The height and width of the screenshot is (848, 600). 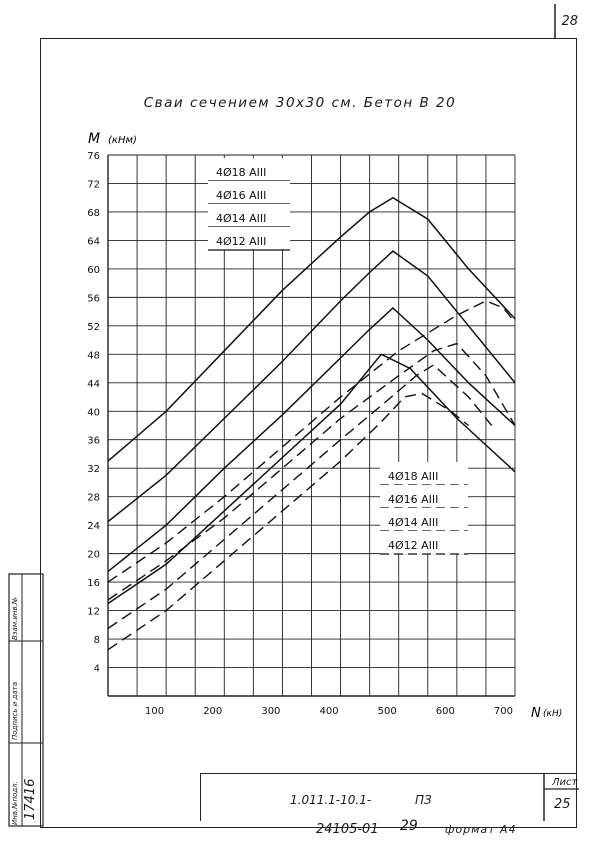 What do you see at coordinates (97, 669) in the screenshot?
I see `y-tick-label: 4` at bounding box center [97, 669].